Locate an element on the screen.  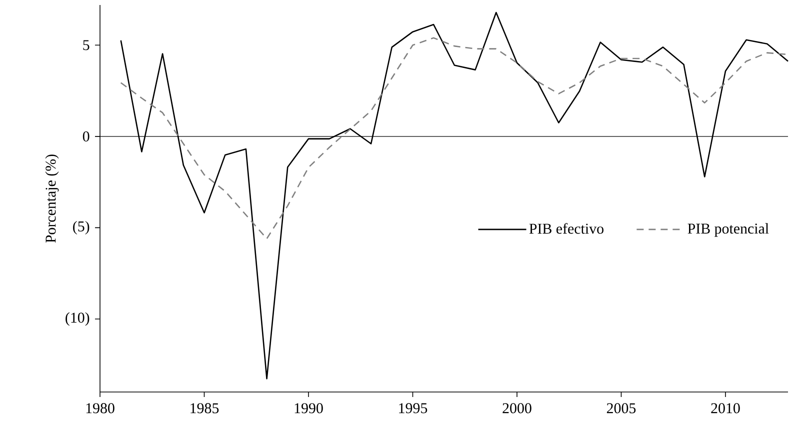
y-tick-label: 5 is located at coordinates (86, 45).